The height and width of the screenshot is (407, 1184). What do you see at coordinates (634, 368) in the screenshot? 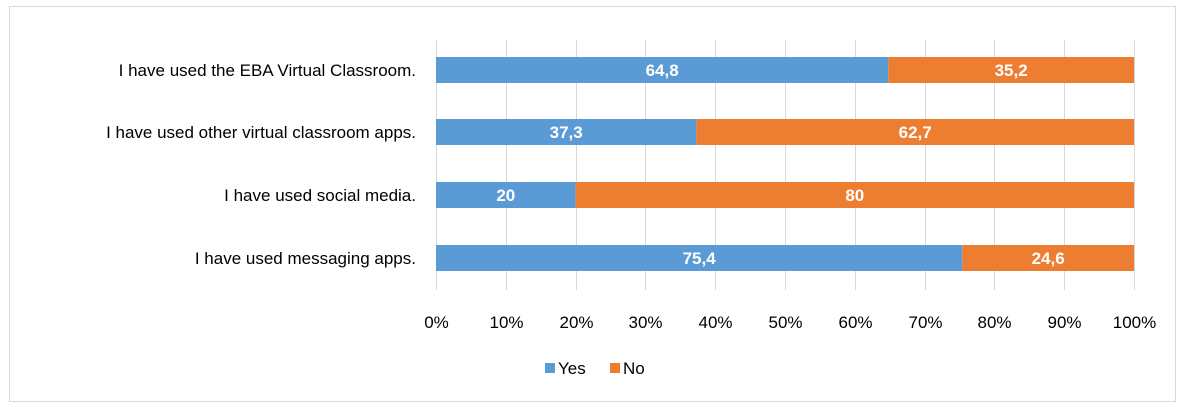
I see `legend-label-no: No` at bounding box center [634, 368].